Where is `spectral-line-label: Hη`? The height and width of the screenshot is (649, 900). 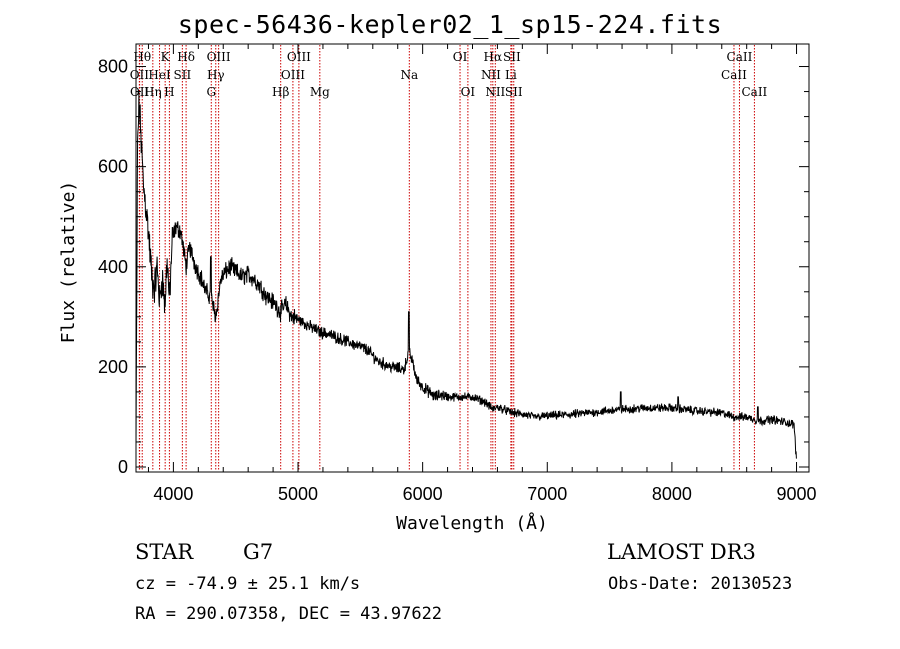 spectral-line-label: Hη is located at coordinates (153, 92).